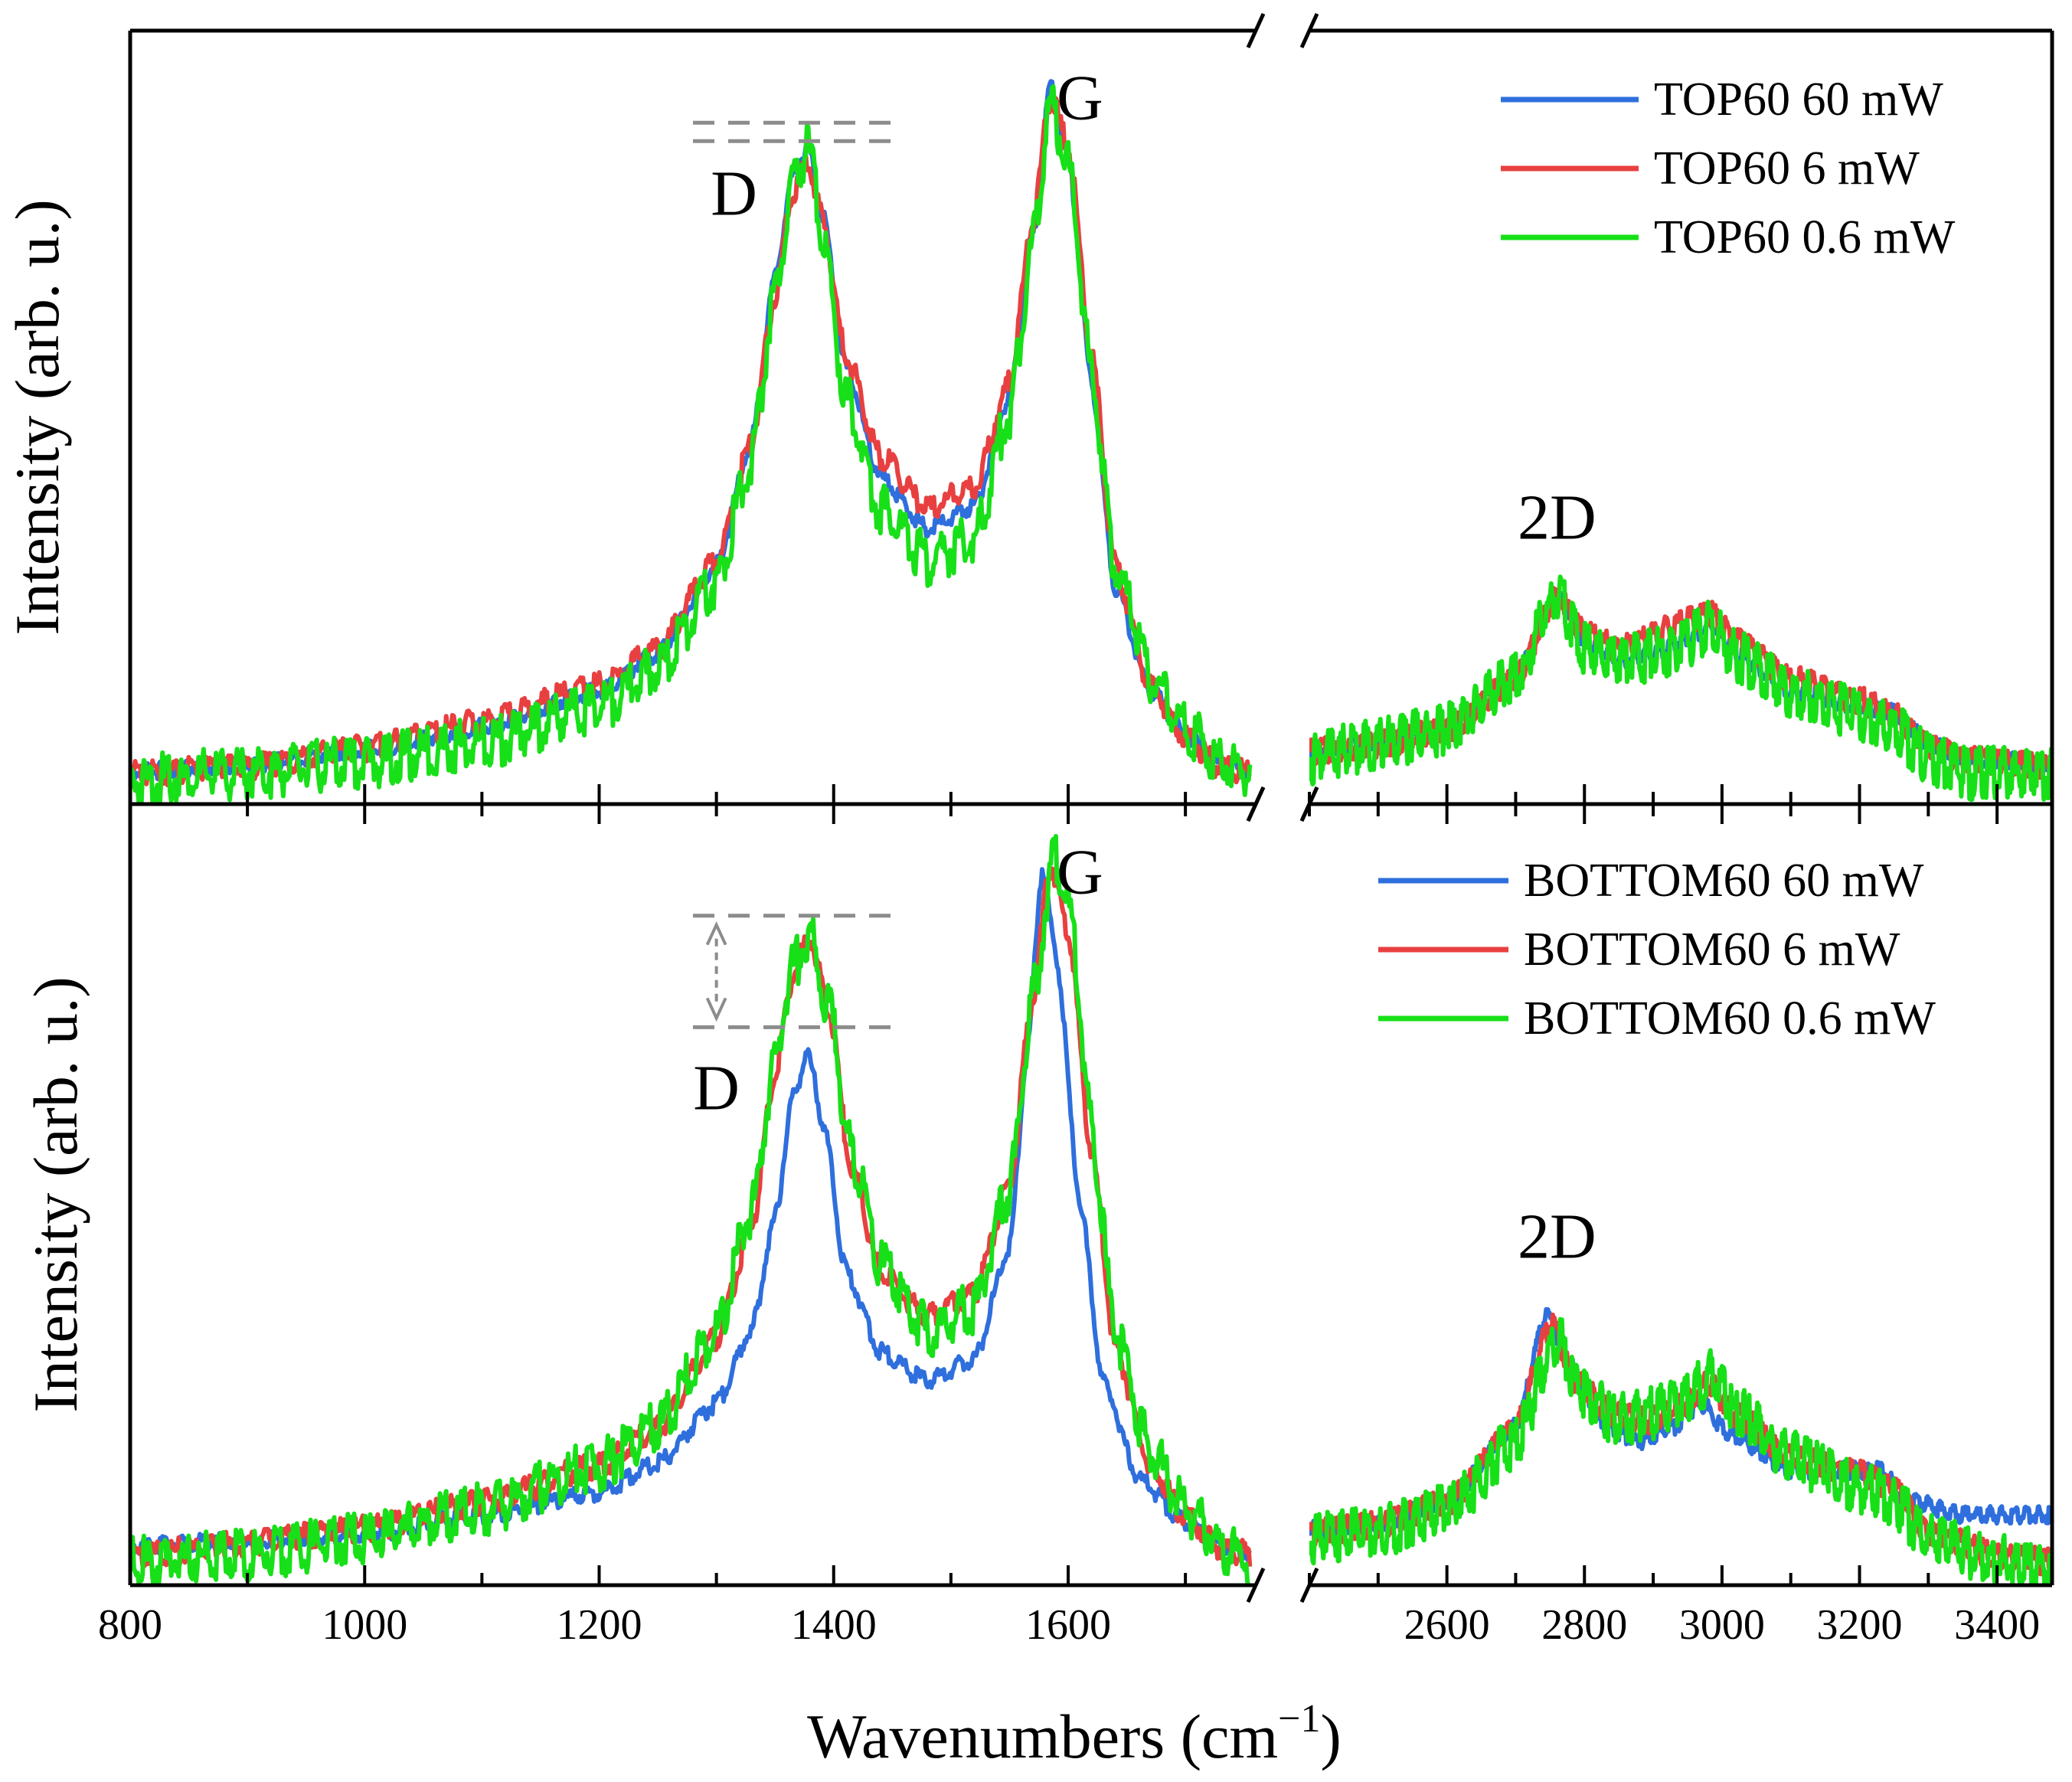 This screenshot has height=1782, width=2072. Describe the element at coordinates (599, 1625) in the screenshot. I see `x-tick-label: 1200` at that location.